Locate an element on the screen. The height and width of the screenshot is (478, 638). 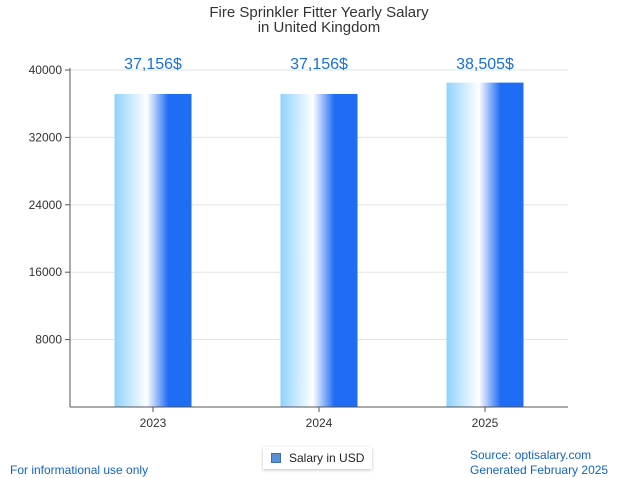
x-tick-label-2023: 2023 is located at coordinates (153, 423).